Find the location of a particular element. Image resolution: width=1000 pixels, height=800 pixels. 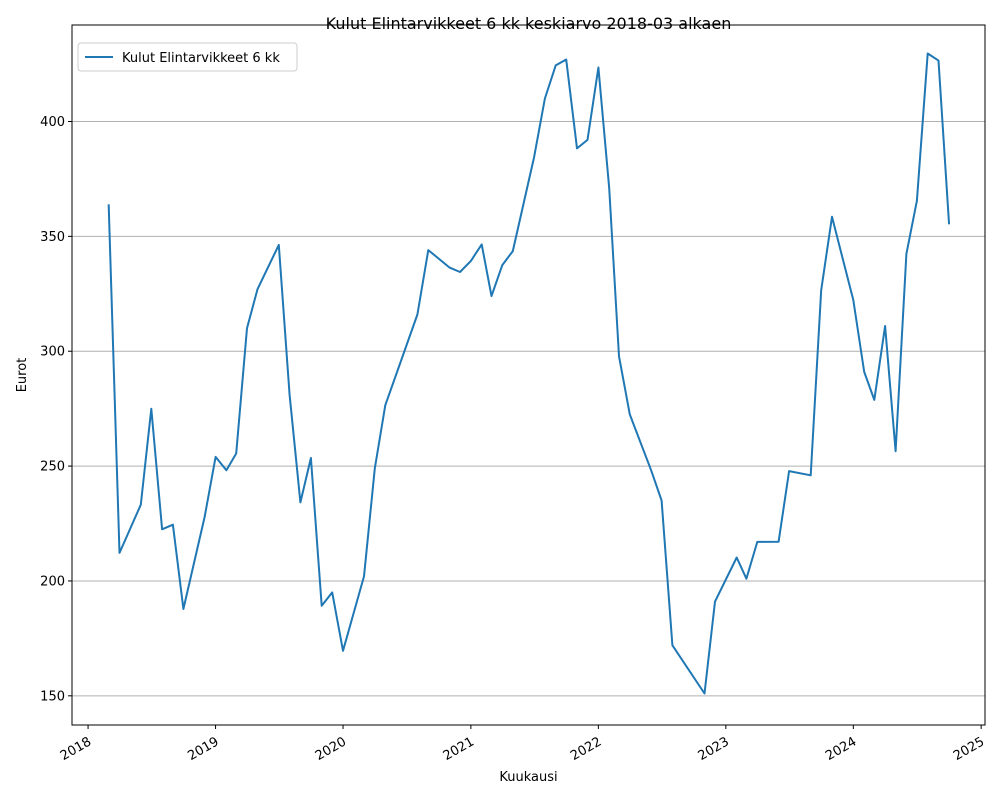

y-tick-label: 150 is located at coordinates (52, 696).